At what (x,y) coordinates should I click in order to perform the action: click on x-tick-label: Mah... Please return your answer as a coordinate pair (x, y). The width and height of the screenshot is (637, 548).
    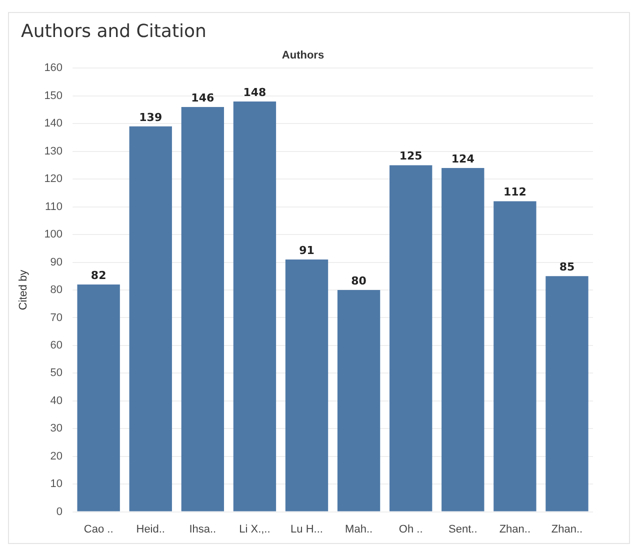
    Looking at the image, I should click on (359, 529).